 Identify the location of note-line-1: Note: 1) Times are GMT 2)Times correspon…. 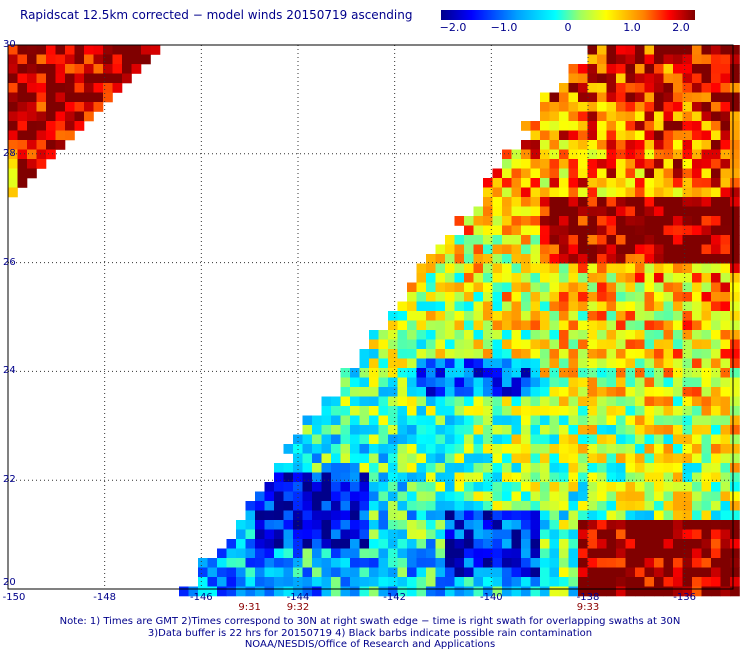
(370, 621).